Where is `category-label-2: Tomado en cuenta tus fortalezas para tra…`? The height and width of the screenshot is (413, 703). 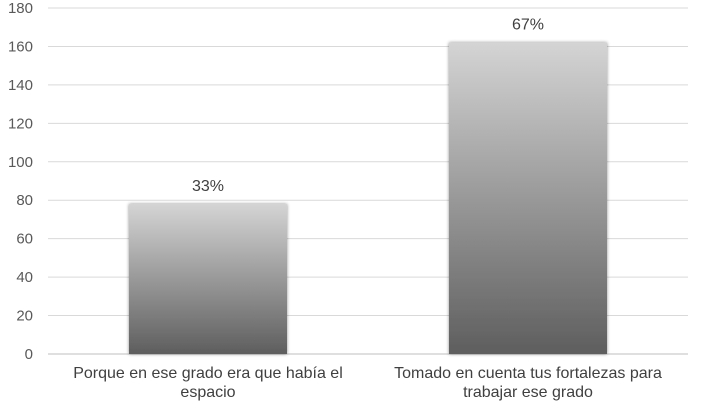 category-label-2: Tomado en cuenta tus fortalezas para tra… is located at coordinates (528, 383).